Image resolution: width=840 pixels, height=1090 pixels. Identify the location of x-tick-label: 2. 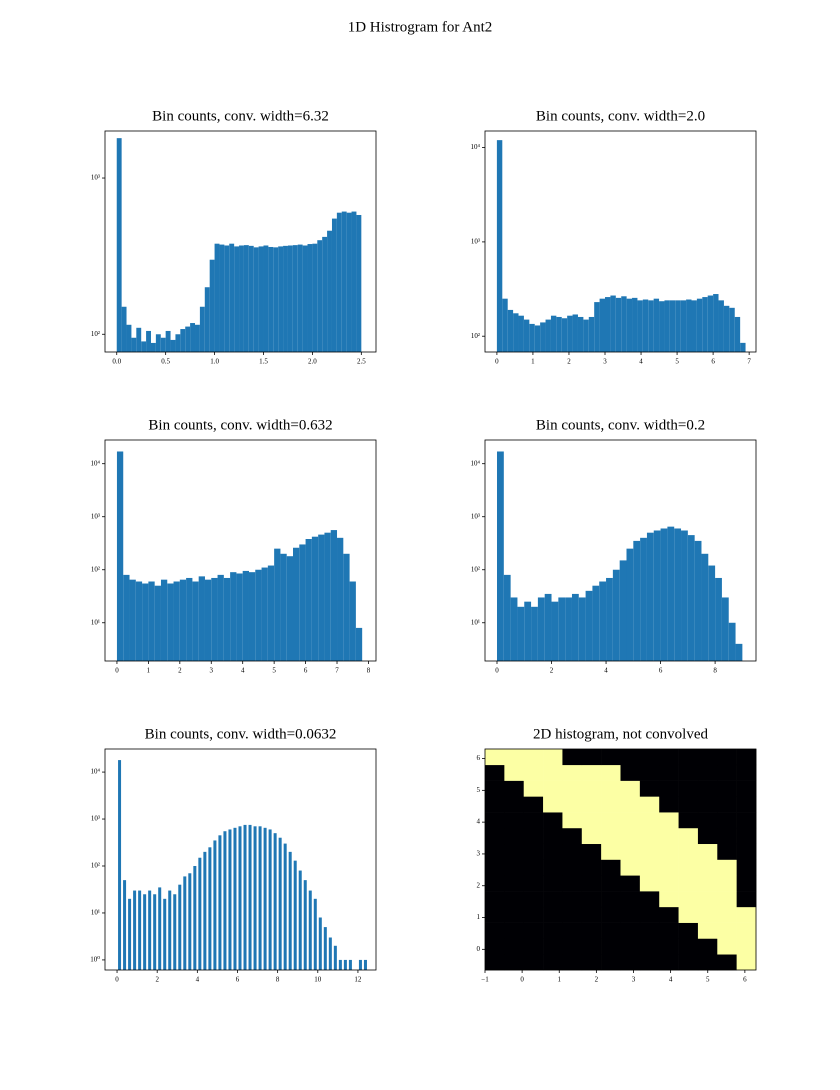
(180, 671).